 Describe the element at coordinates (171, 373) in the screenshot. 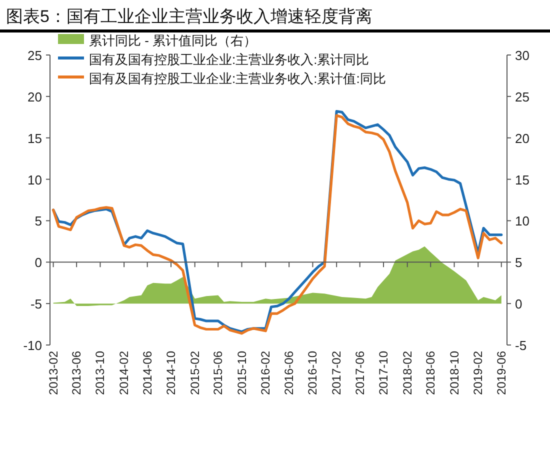

I see `x-tick-label: 2014-10` at that location.